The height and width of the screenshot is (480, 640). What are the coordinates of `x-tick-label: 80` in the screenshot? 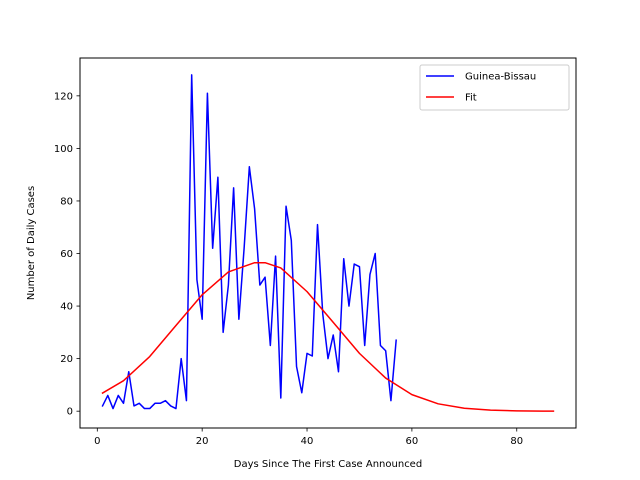 It's located at (516, 441).